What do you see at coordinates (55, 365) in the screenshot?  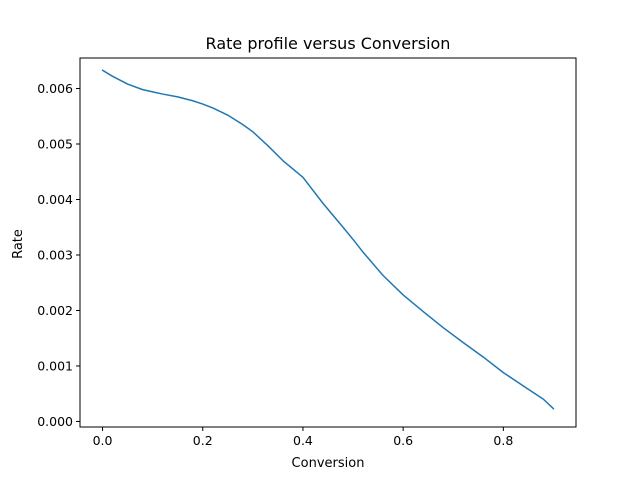 I see `y-tick-label: 0.001` at bounding box center [55, 365].